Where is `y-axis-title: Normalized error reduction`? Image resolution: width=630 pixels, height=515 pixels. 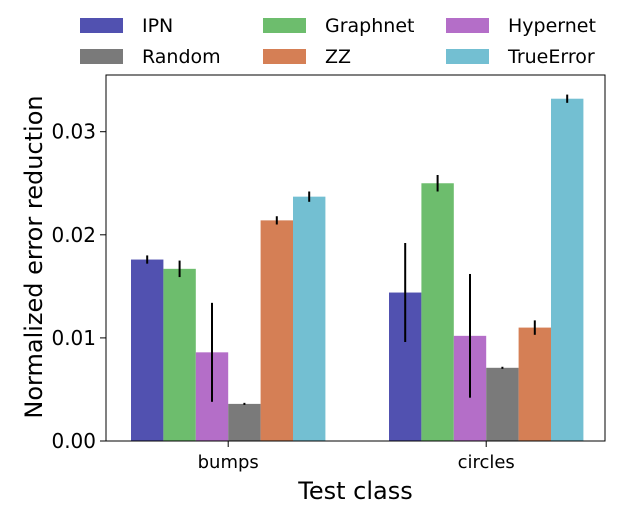
y-axis-title: Normalized error reduction is located at coordinates (34, 256).